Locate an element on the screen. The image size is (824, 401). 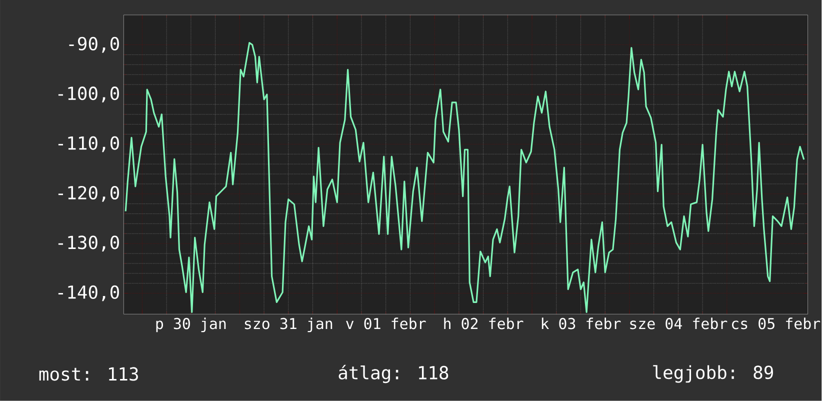
text: legjobb: 89 is located at coordinates (713, 374).